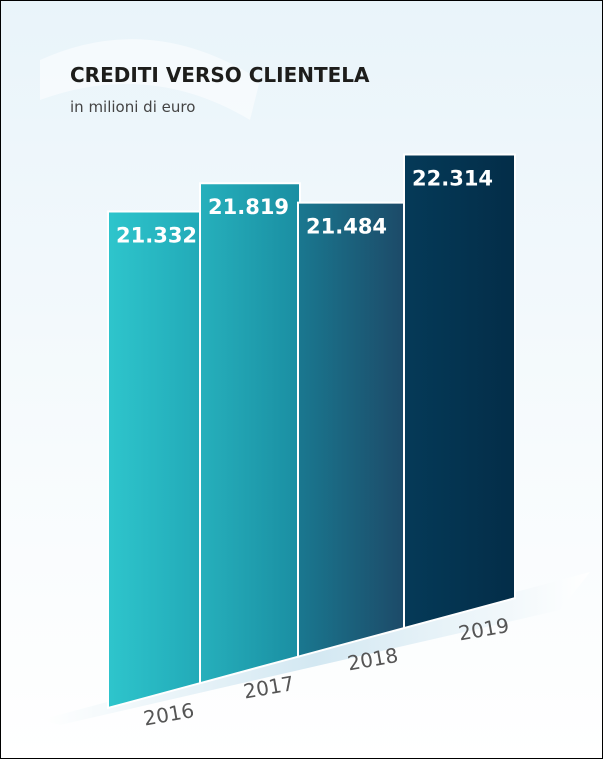  I want to click on value-label: 22.314, so click(452, 178).